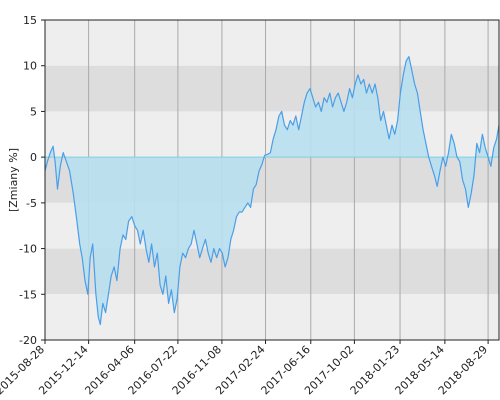  Describe the element at coordinates (33, 111) in the screenshot. I see `y-tick-label: 5` at that location.